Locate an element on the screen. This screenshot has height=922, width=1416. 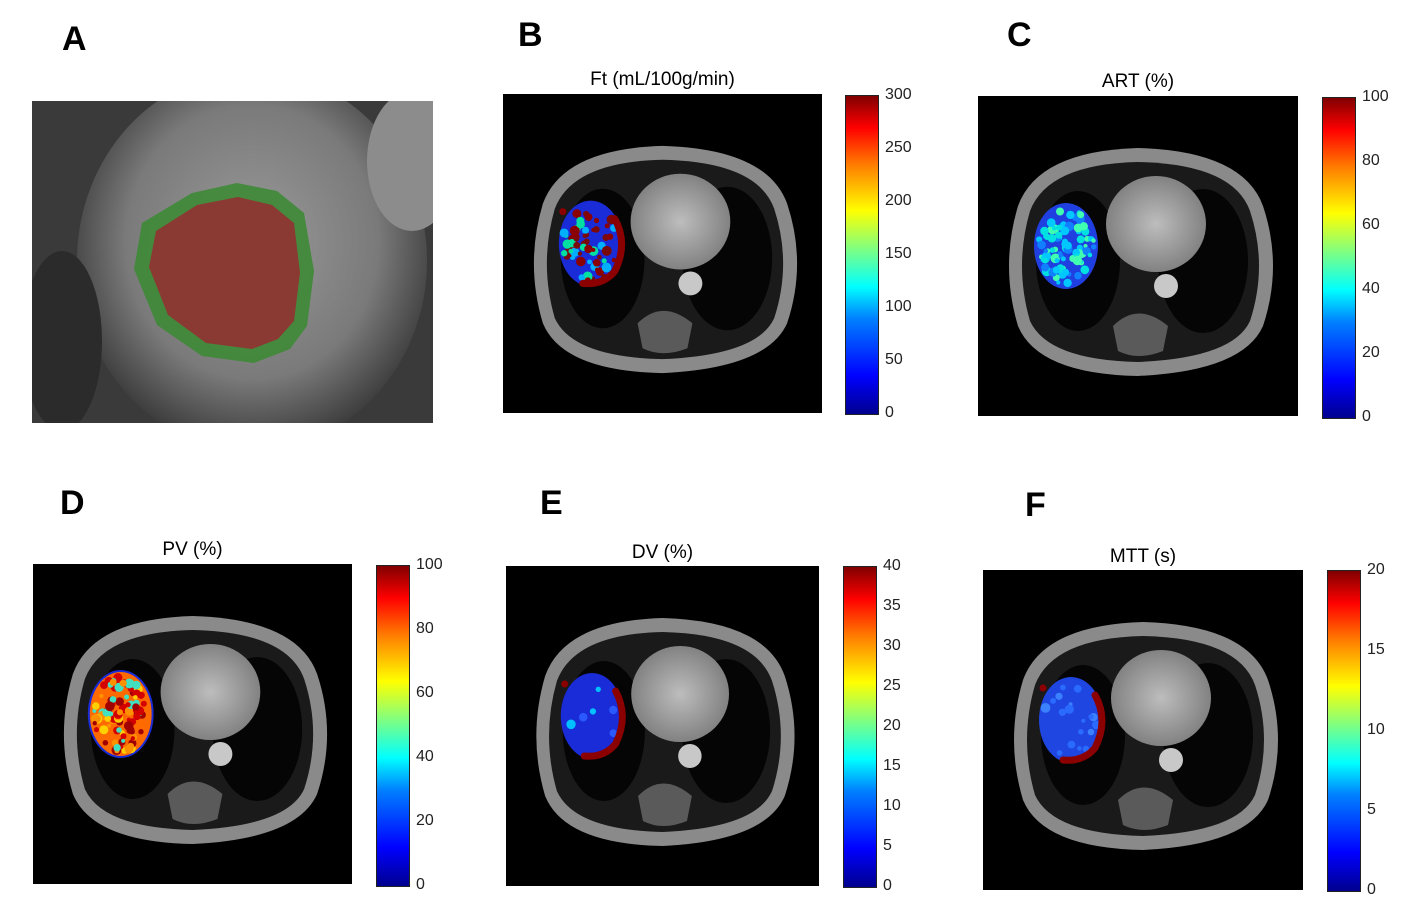
mtt-map-image is located at coordinates (1143, 730).